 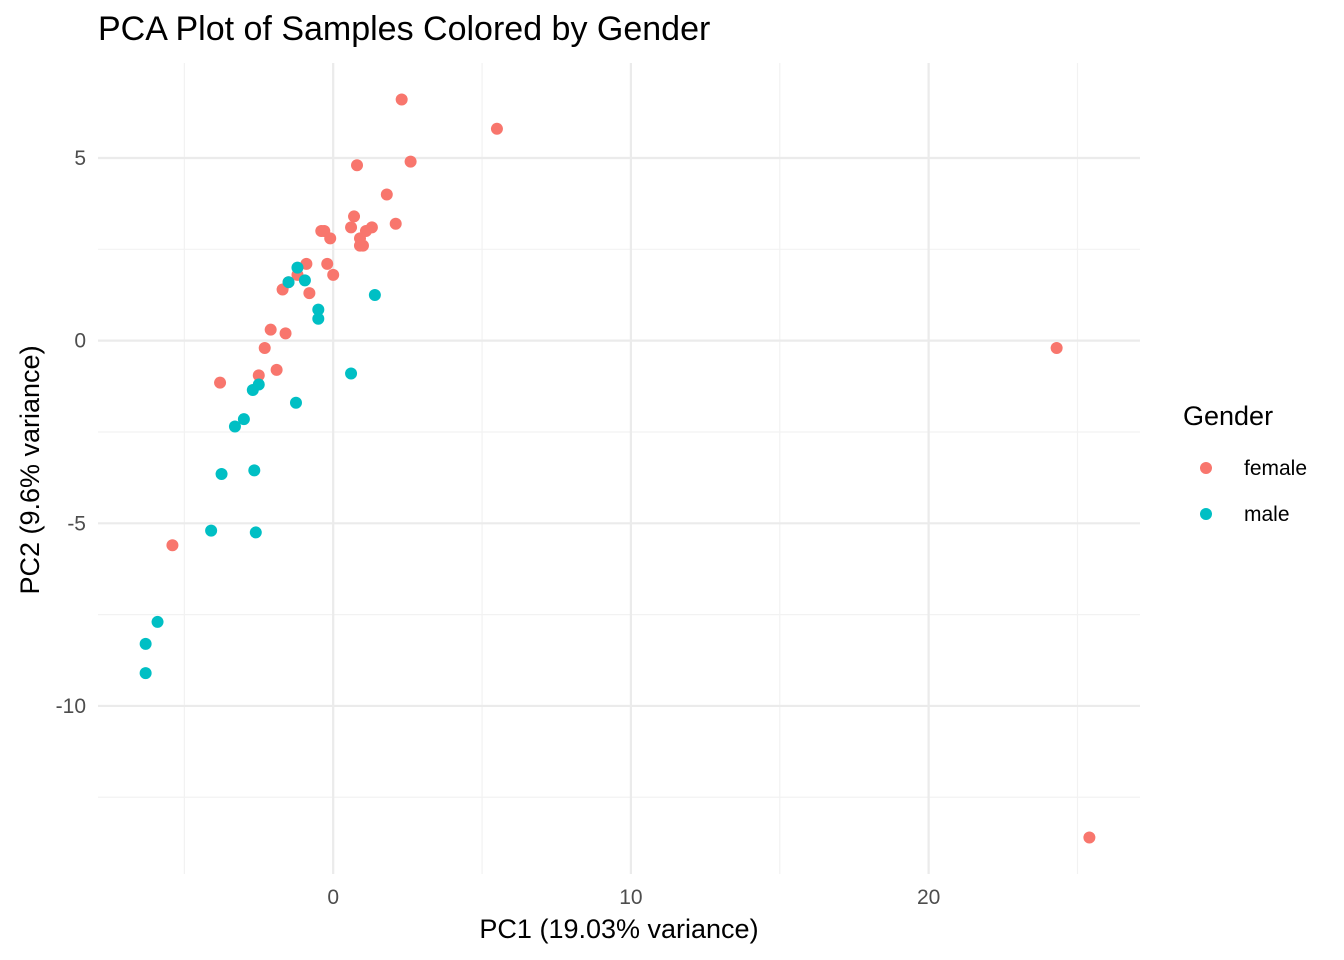 What do you see at coordinates (76, 523) in the screenshot?
I see `y-tick-label: -5` at bounding box center [76, 523].